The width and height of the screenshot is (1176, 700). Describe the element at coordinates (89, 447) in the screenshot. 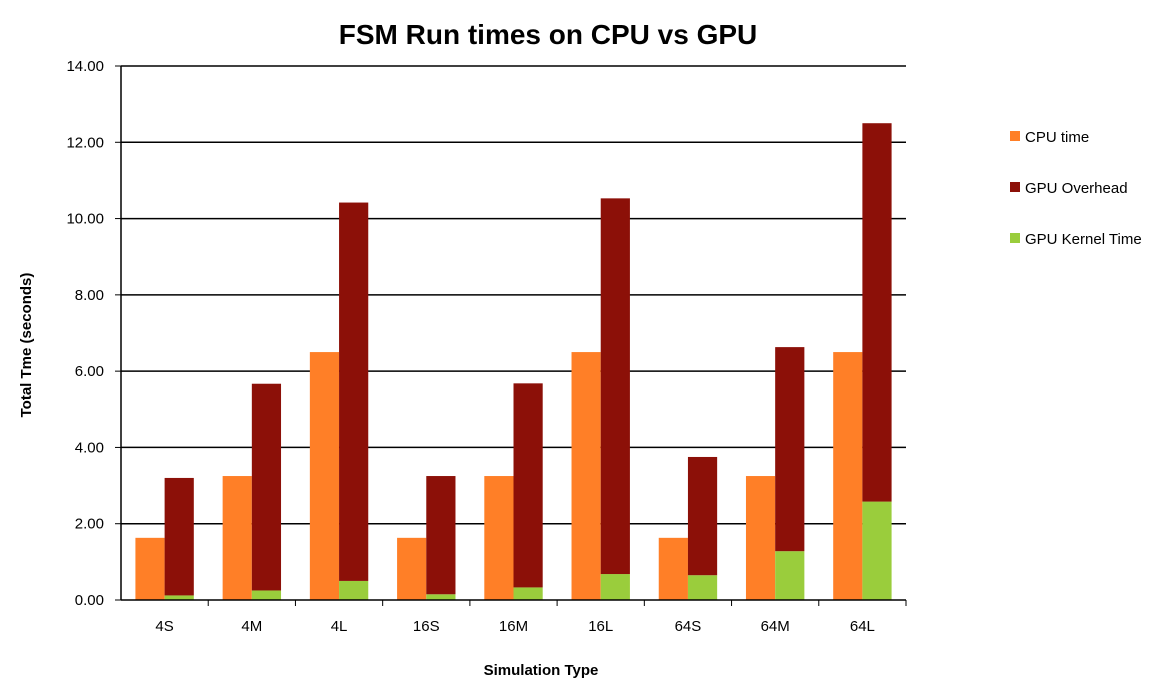

I see `y-tick-label: 4.00` at that location.